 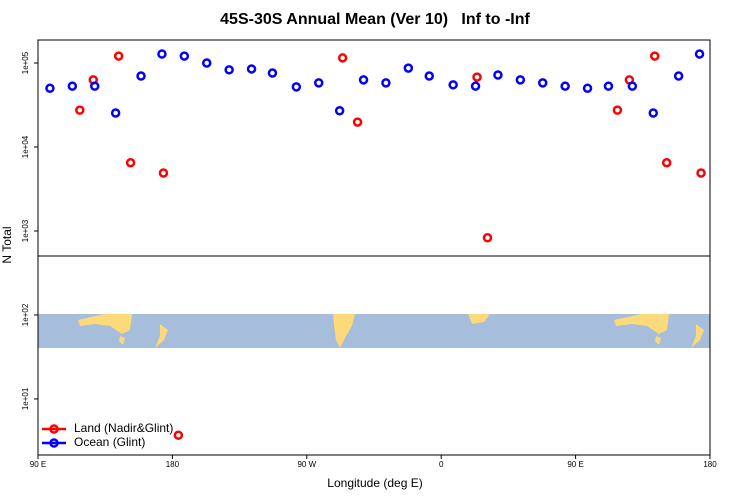 I want to click on y-tick-label: 1e+05, so click(x=25, y=62).